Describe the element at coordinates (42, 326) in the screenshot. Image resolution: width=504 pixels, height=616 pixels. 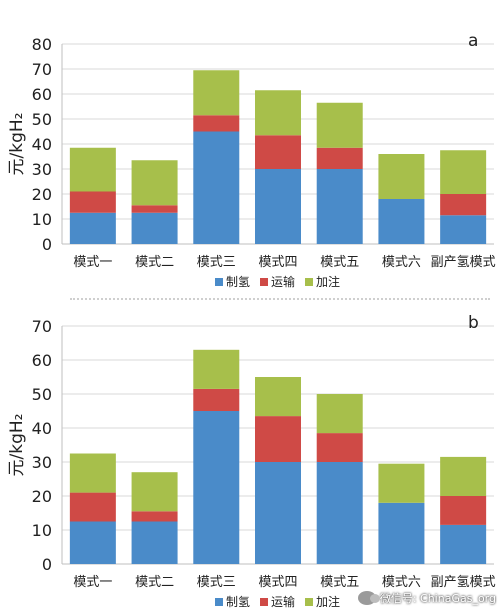
I see `chart-b-ytick-label: 70` at that location.